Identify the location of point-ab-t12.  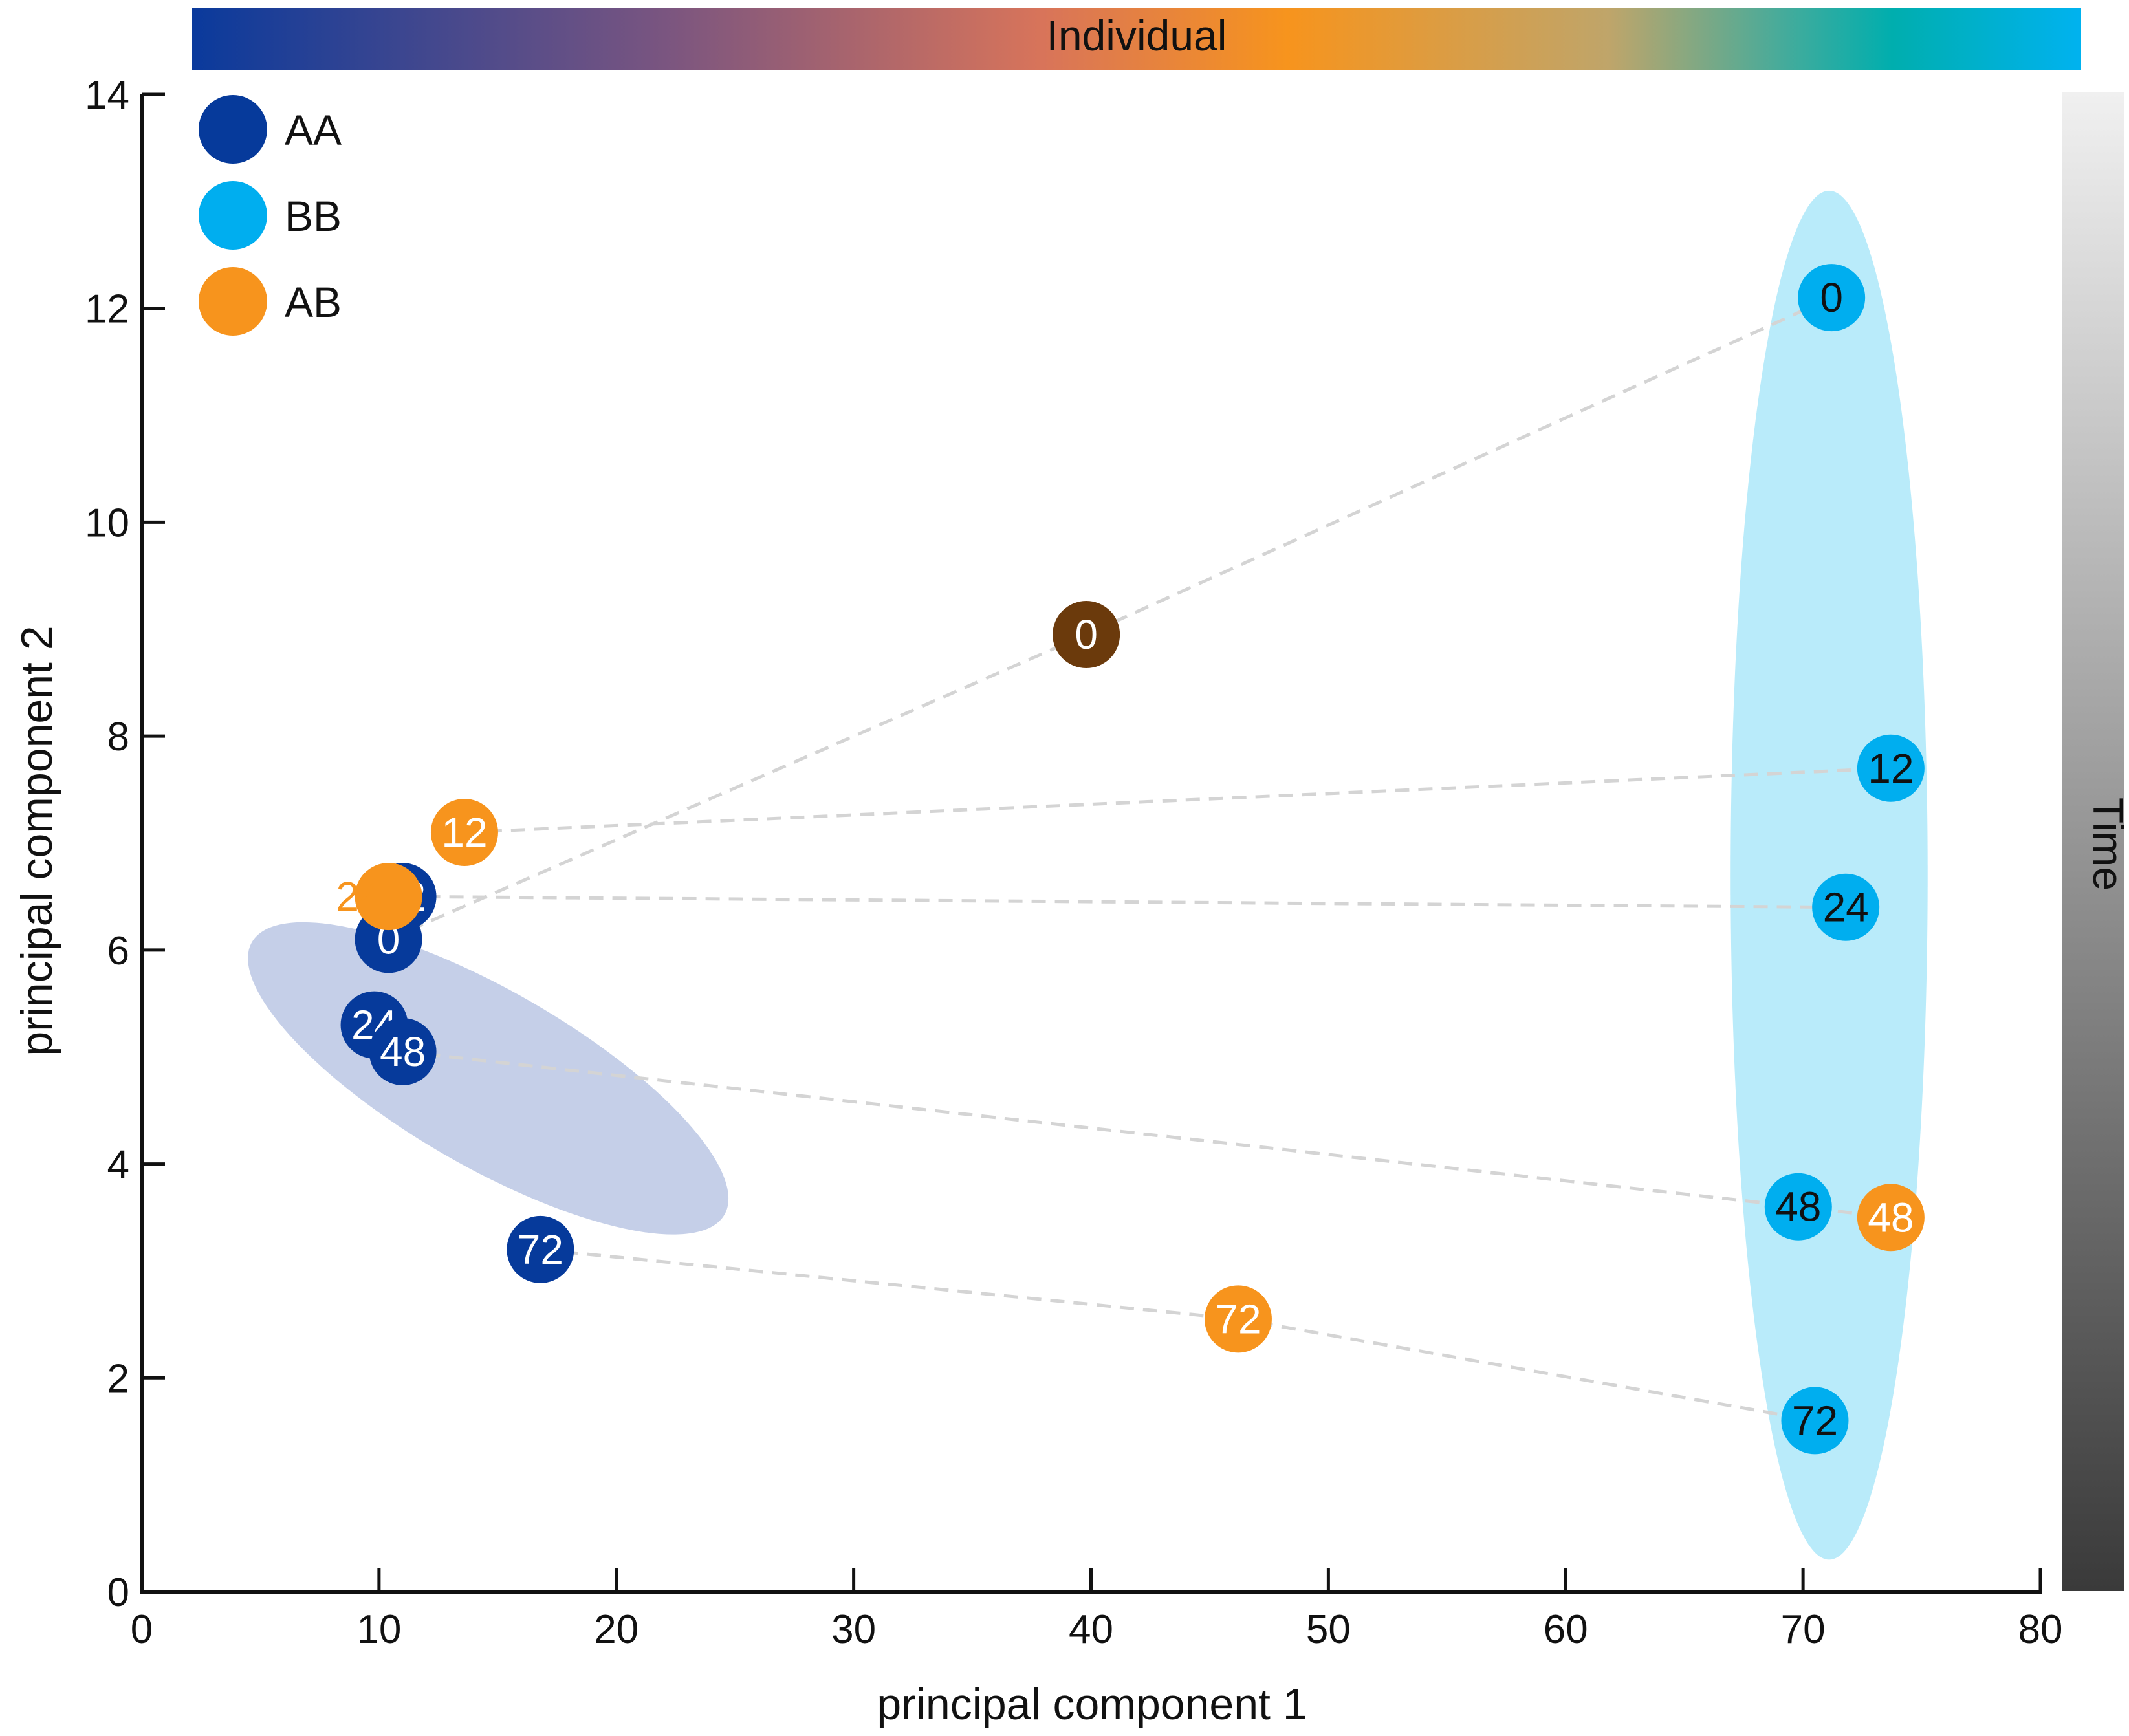
(464, 832).